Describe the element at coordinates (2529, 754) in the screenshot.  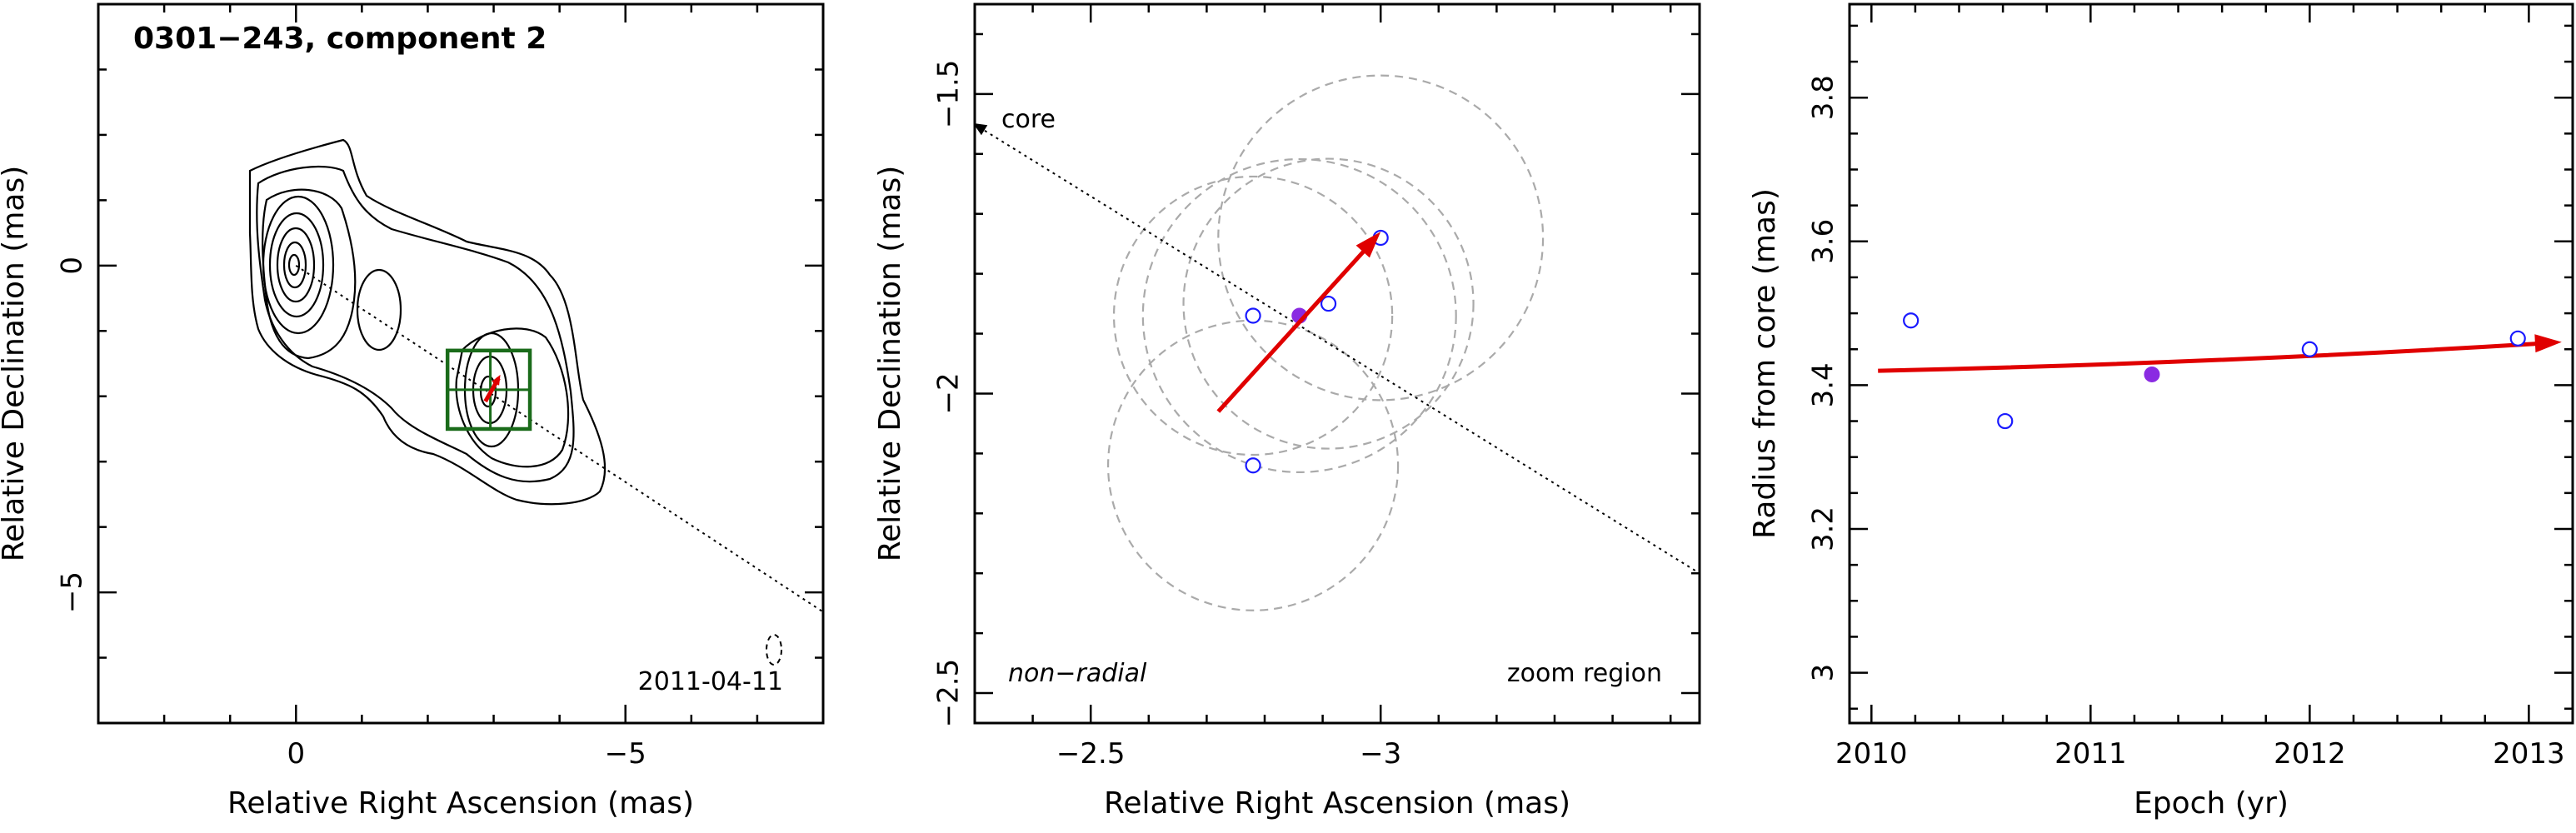
I see `x-tick-label: 2013` at that location.